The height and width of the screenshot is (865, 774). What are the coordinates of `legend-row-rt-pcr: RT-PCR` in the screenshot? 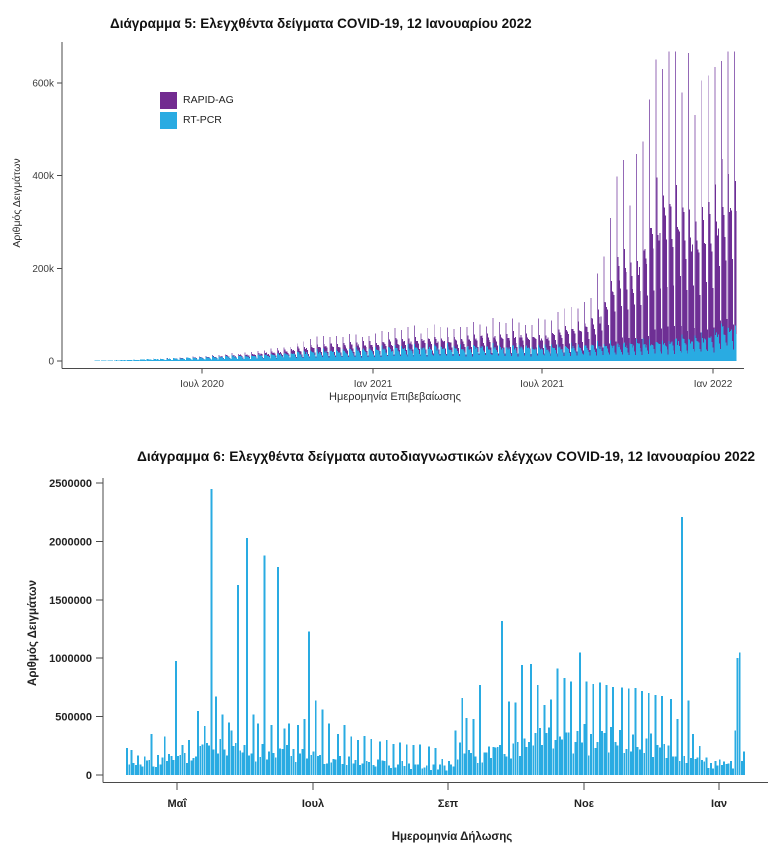 It's located at (197, 120).